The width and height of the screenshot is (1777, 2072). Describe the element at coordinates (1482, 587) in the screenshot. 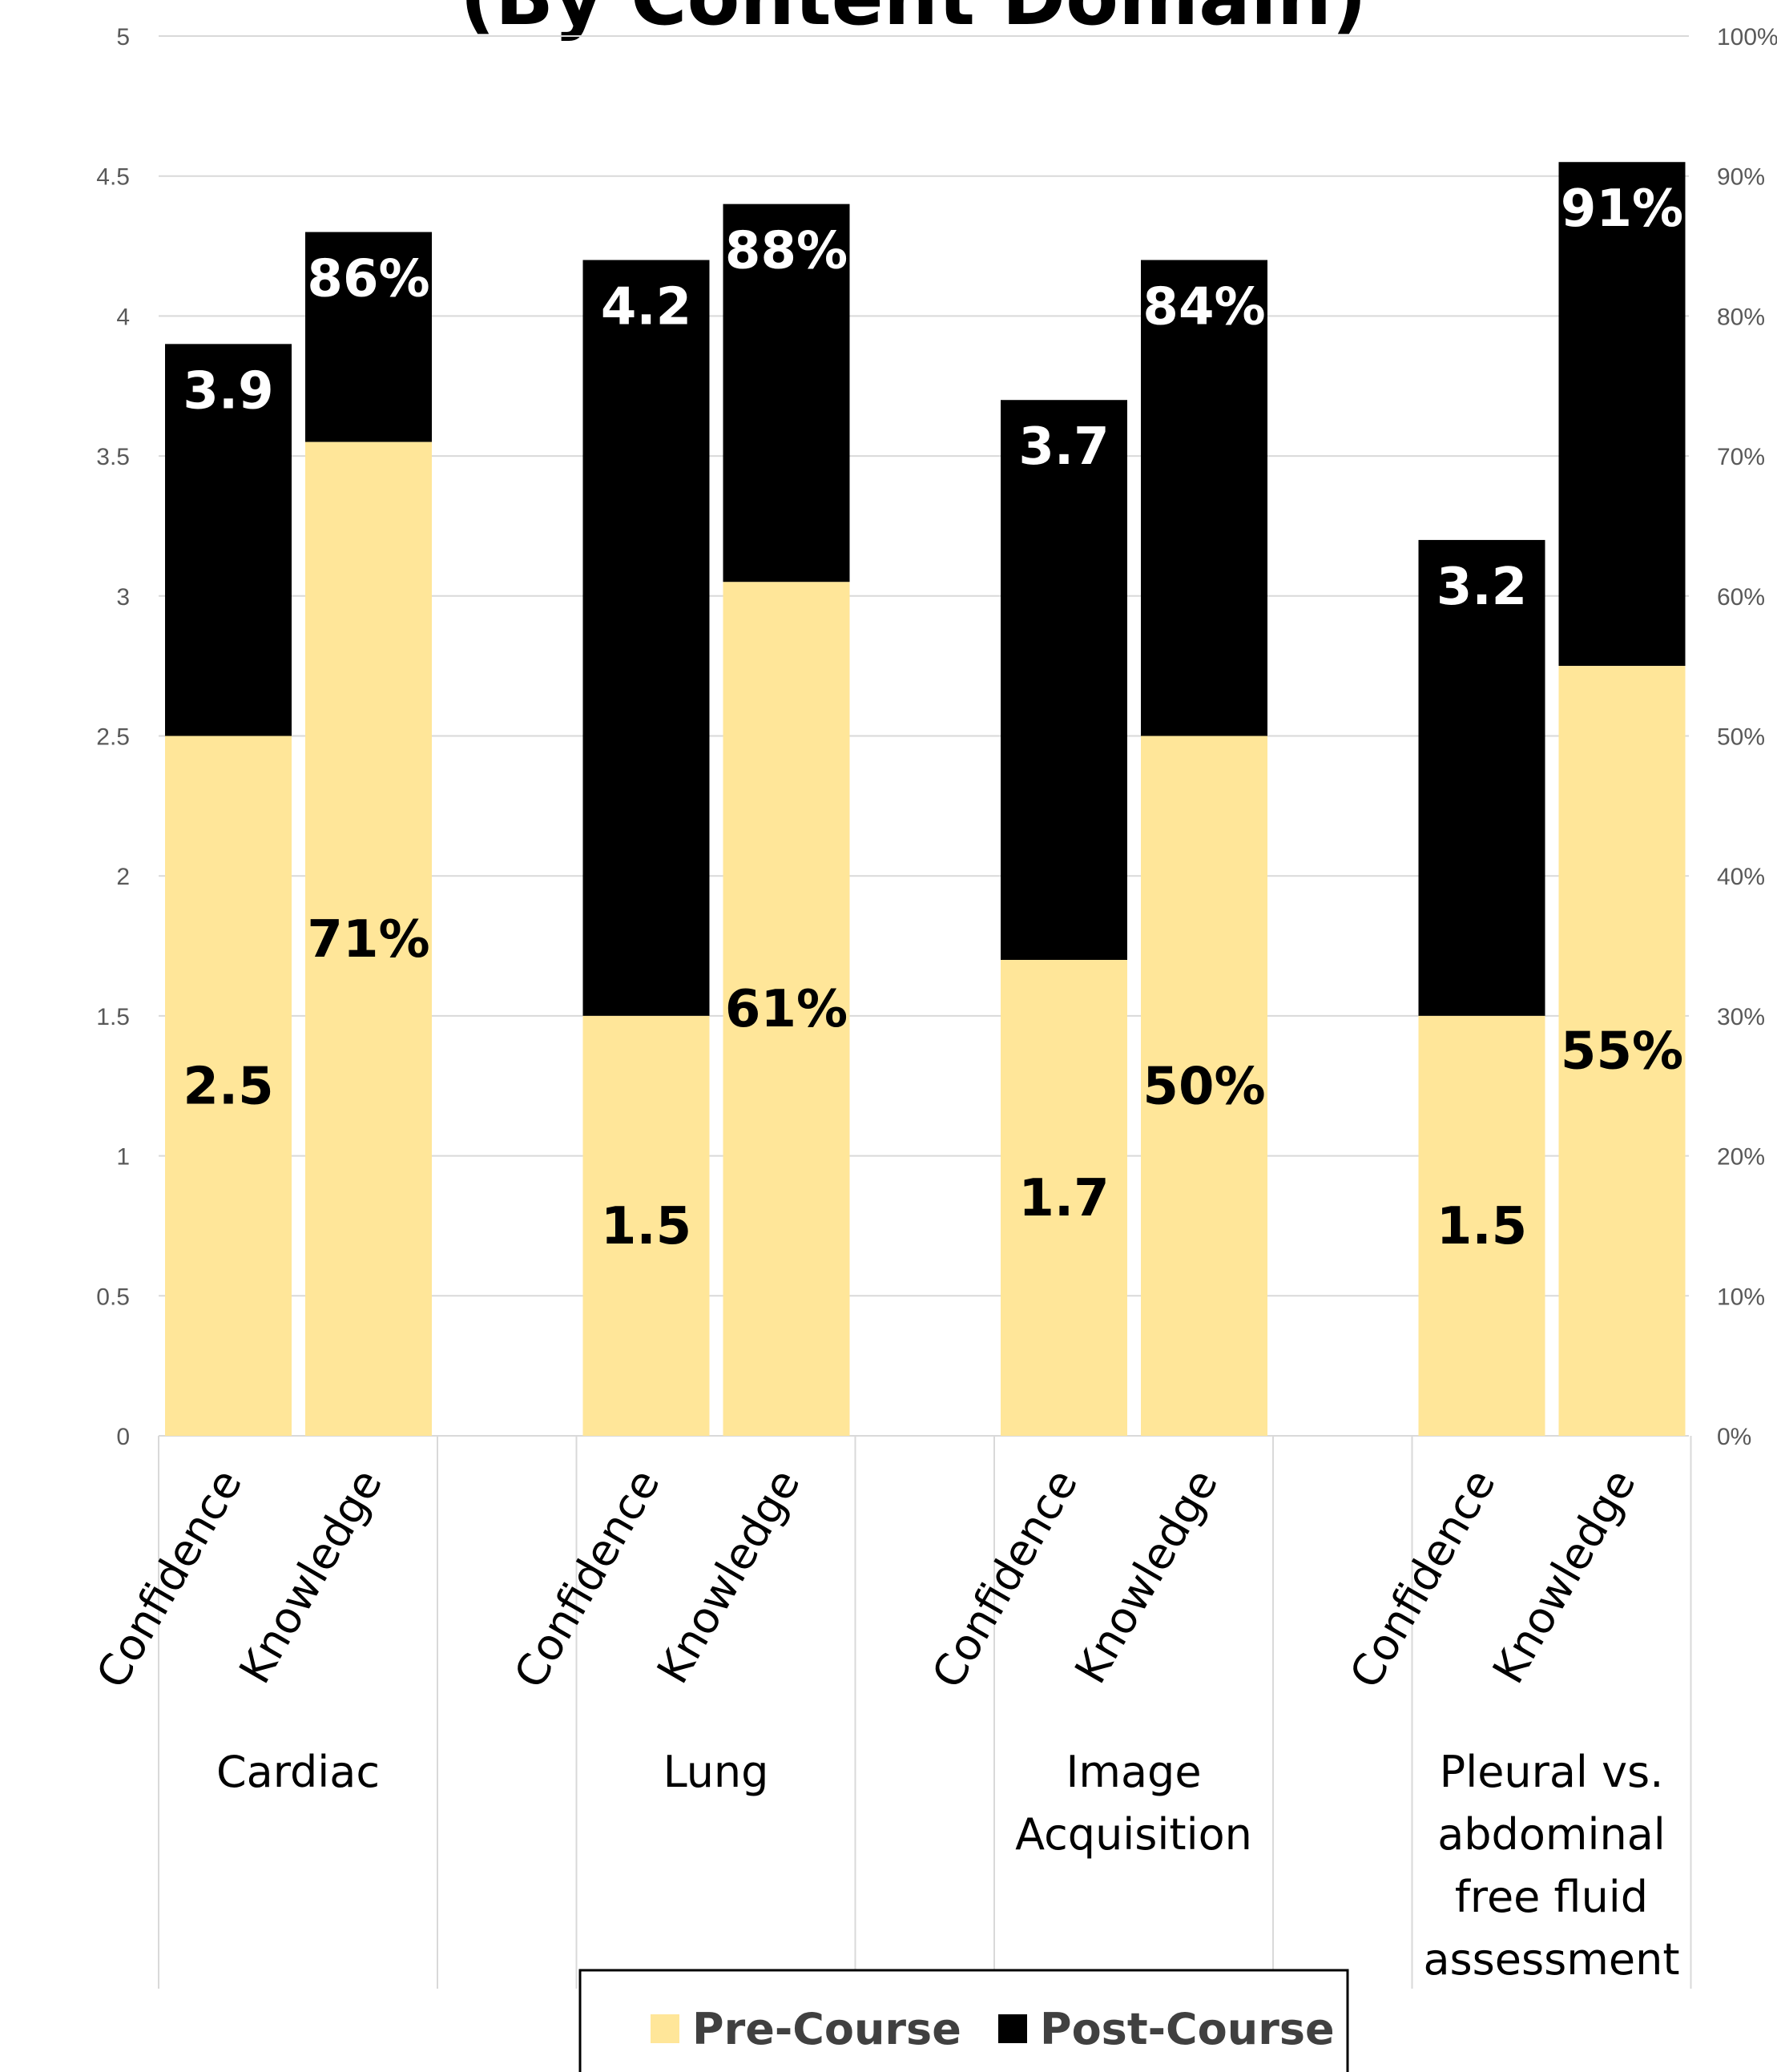

I see `data-label-post: 3.2` at that location.